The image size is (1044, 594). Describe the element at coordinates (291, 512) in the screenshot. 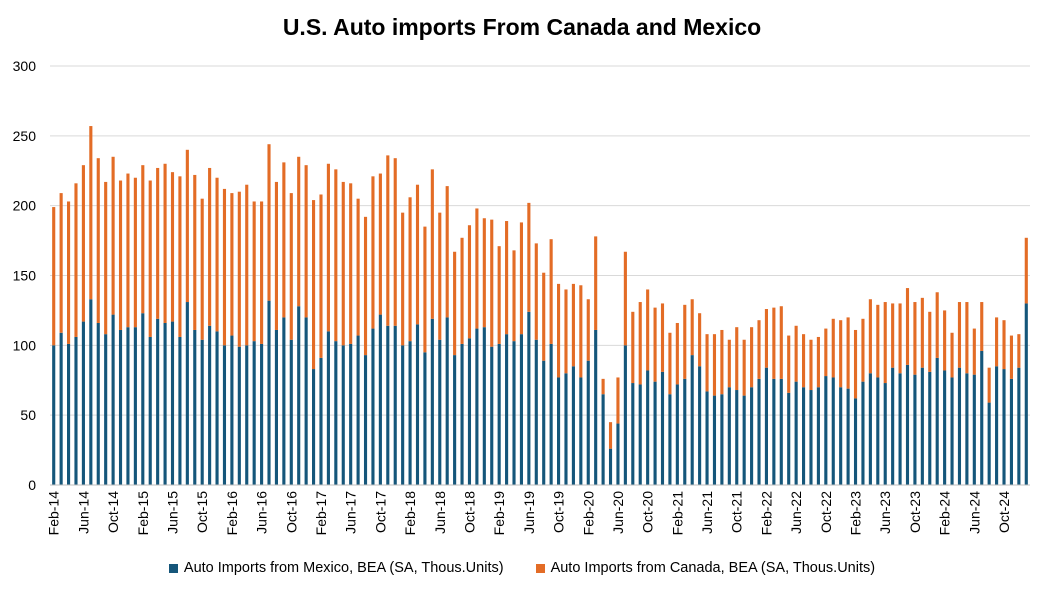

I see `x-tick-label: Oct-16` at that location.